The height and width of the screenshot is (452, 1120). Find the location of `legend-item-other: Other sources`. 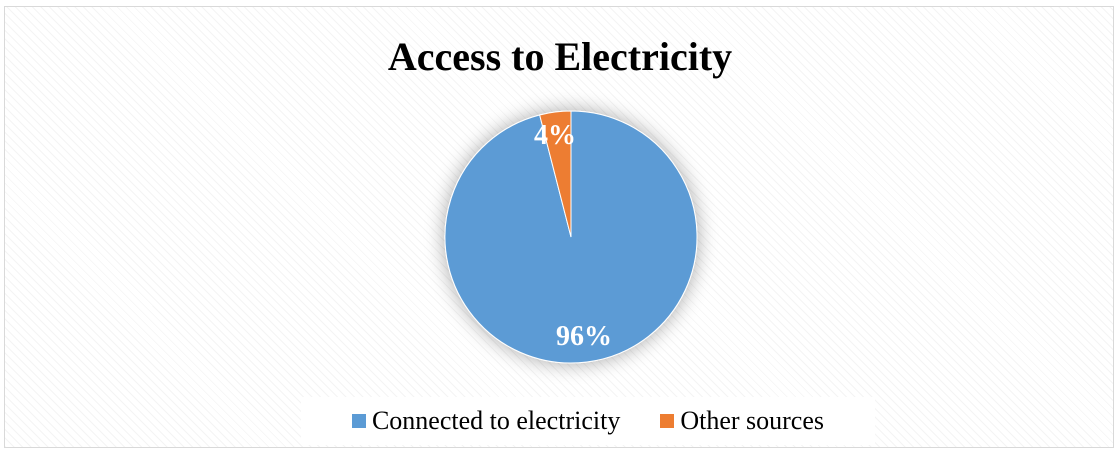

legend-item-other: Other sources is located at coordinates (742, 421).